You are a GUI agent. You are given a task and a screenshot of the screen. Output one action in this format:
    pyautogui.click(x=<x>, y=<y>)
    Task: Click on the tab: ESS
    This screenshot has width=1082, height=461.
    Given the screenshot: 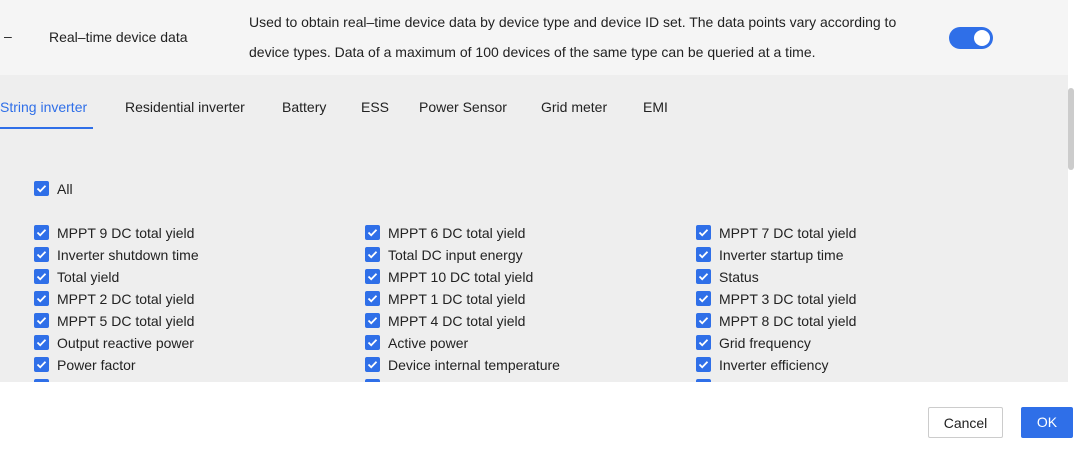 What is the action you would take?
    pyautogui.click(x=375, y=107)
    